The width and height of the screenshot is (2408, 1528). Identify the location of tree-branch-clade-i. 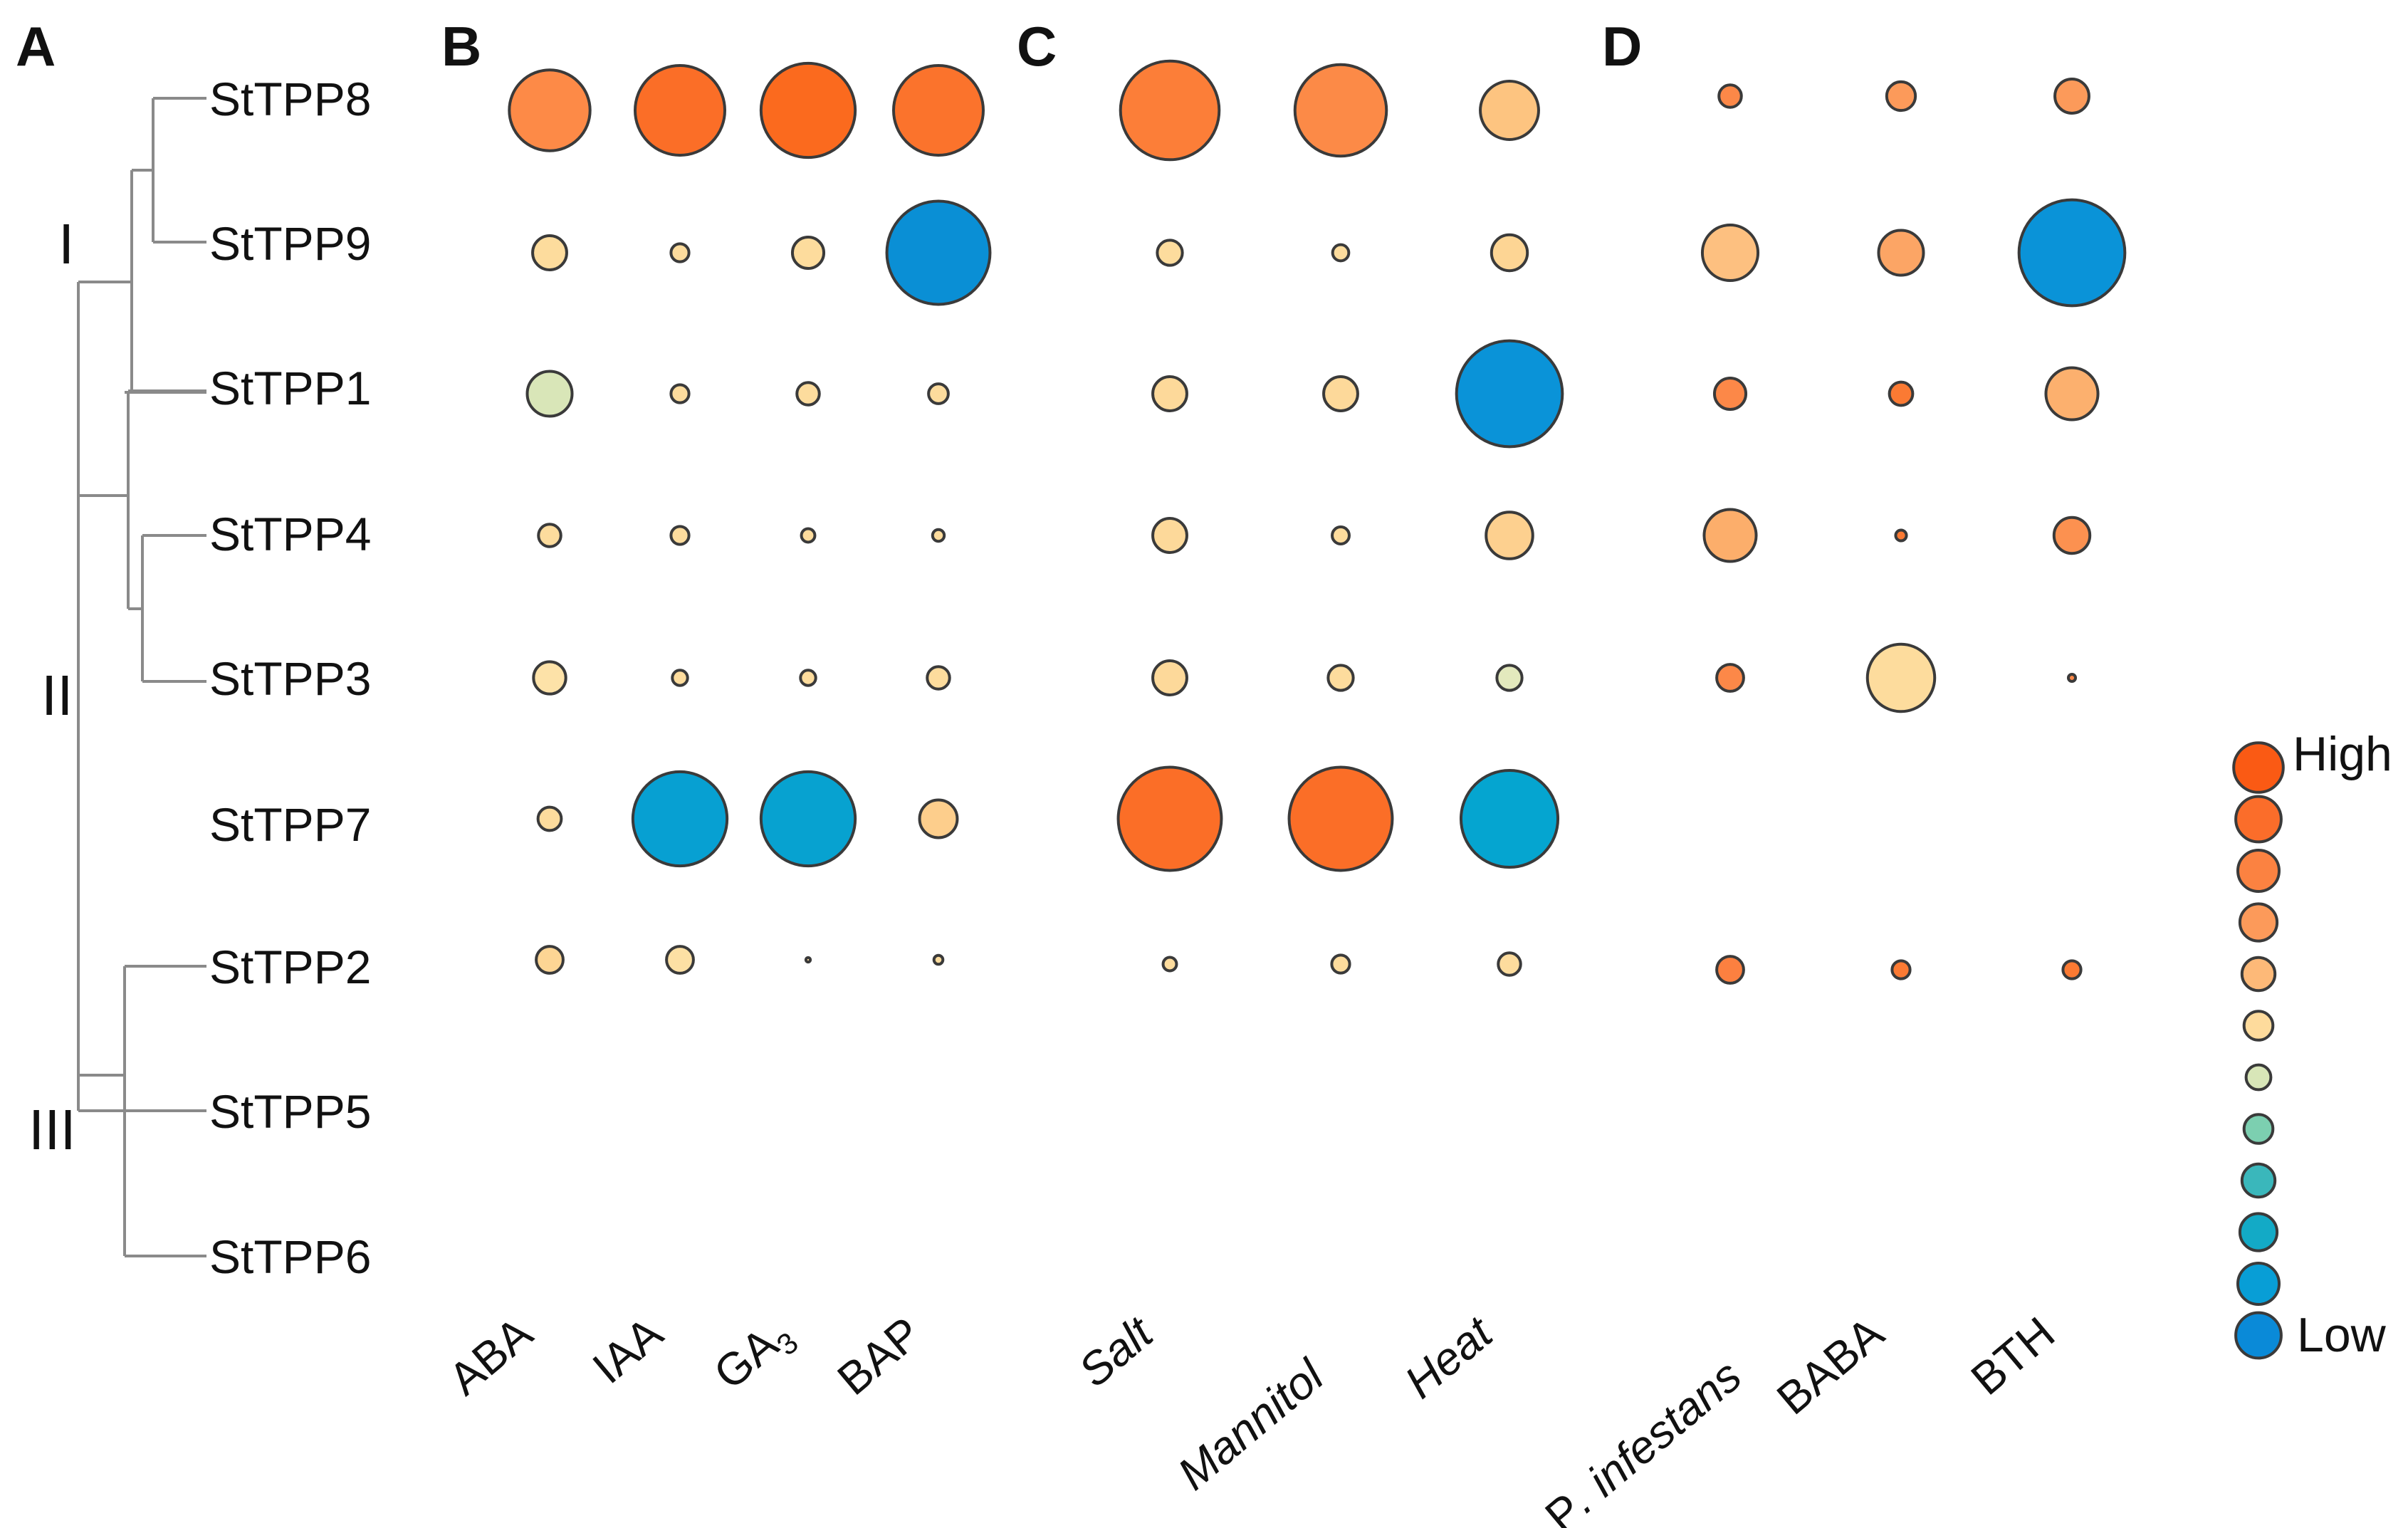
(142, 677).